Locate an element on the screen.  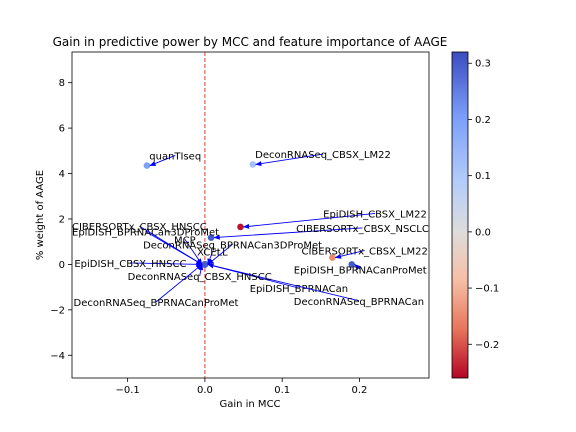
y-tick-label: −2 is located at coordinates (57, 310).